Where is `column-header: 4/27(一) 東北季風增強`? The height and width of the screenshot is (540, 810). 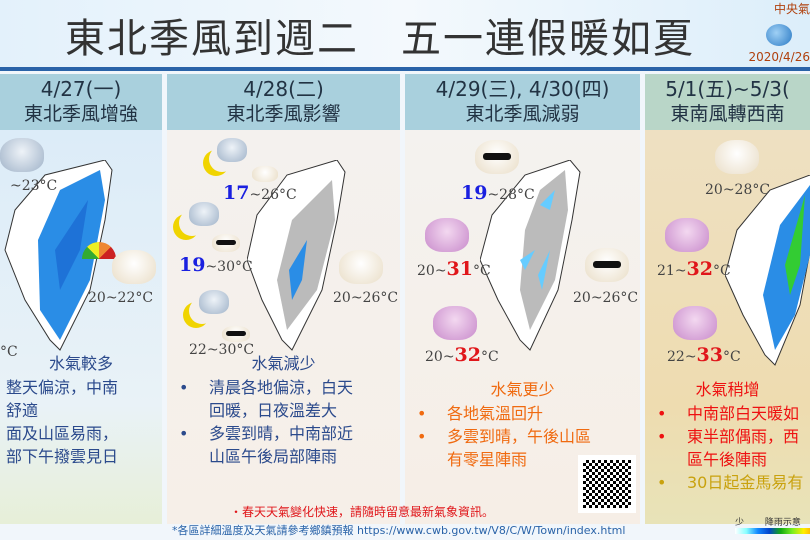 column-header: 4/27(一) 東北季風增強 is located at coordinates (81, 102).